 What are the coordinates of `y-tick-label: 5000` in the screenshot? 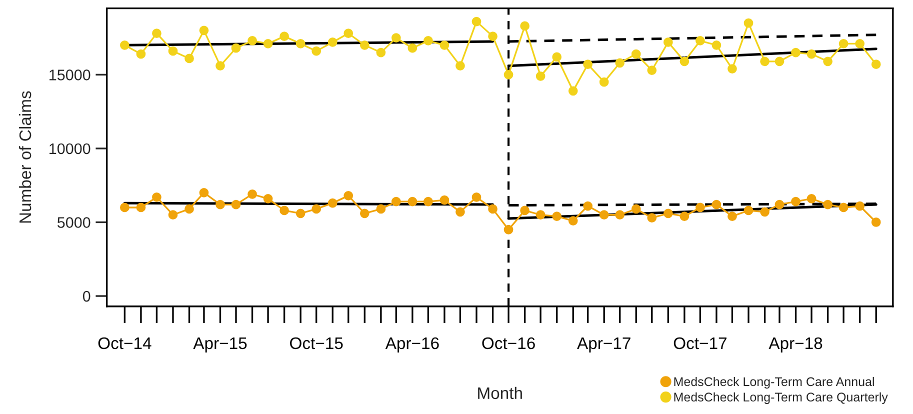 It's located at (73, 222).